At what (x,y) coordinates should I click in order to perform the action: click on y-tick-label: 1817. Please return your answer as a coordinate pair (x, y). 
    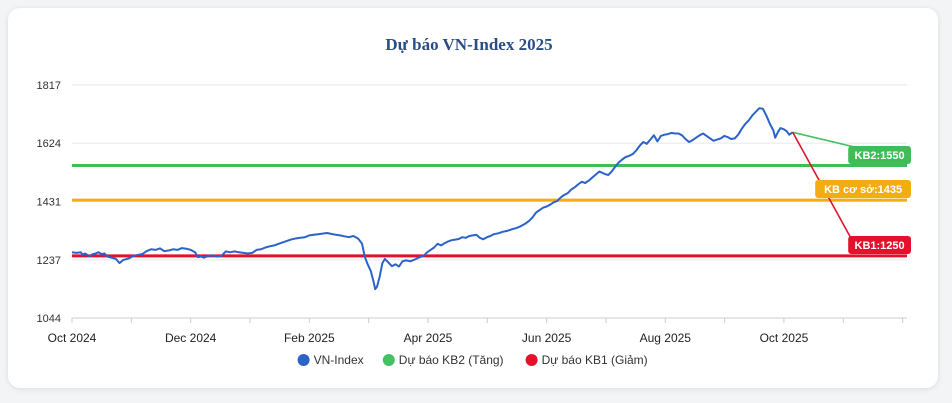
    Looking at the image, I should click on (49, 86).